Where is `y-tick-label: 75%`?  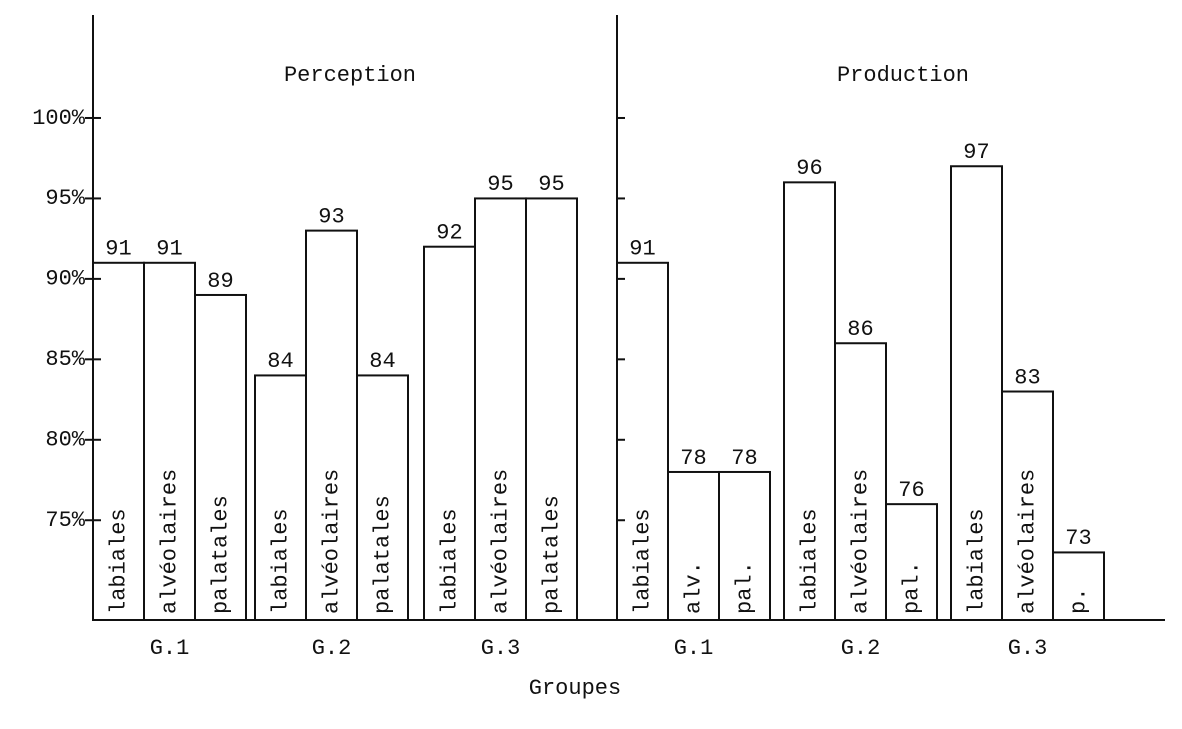
y-tick-label: 75% is located at coordinates (65, 520).